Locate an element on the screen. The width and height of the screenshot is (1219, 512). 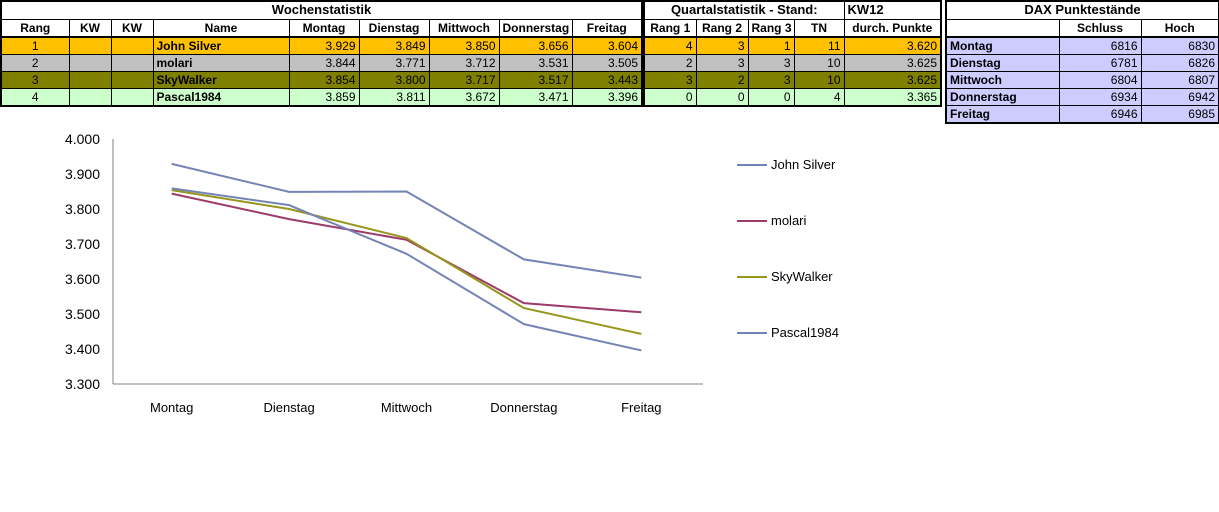
dax-day-cell: Montag is located at coordinates (1002, 45).